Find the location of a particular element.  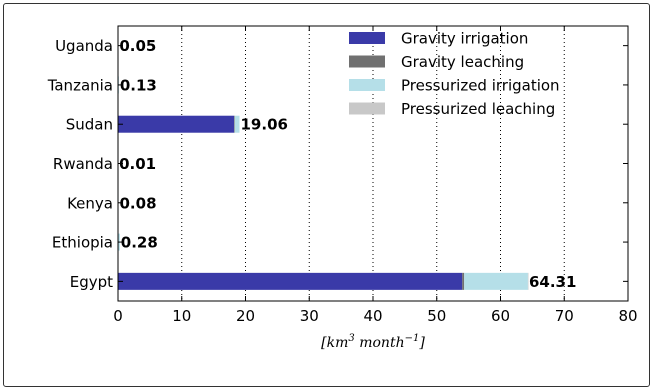

y-tick-label: Rwanda is located at coordinates (83, 164).